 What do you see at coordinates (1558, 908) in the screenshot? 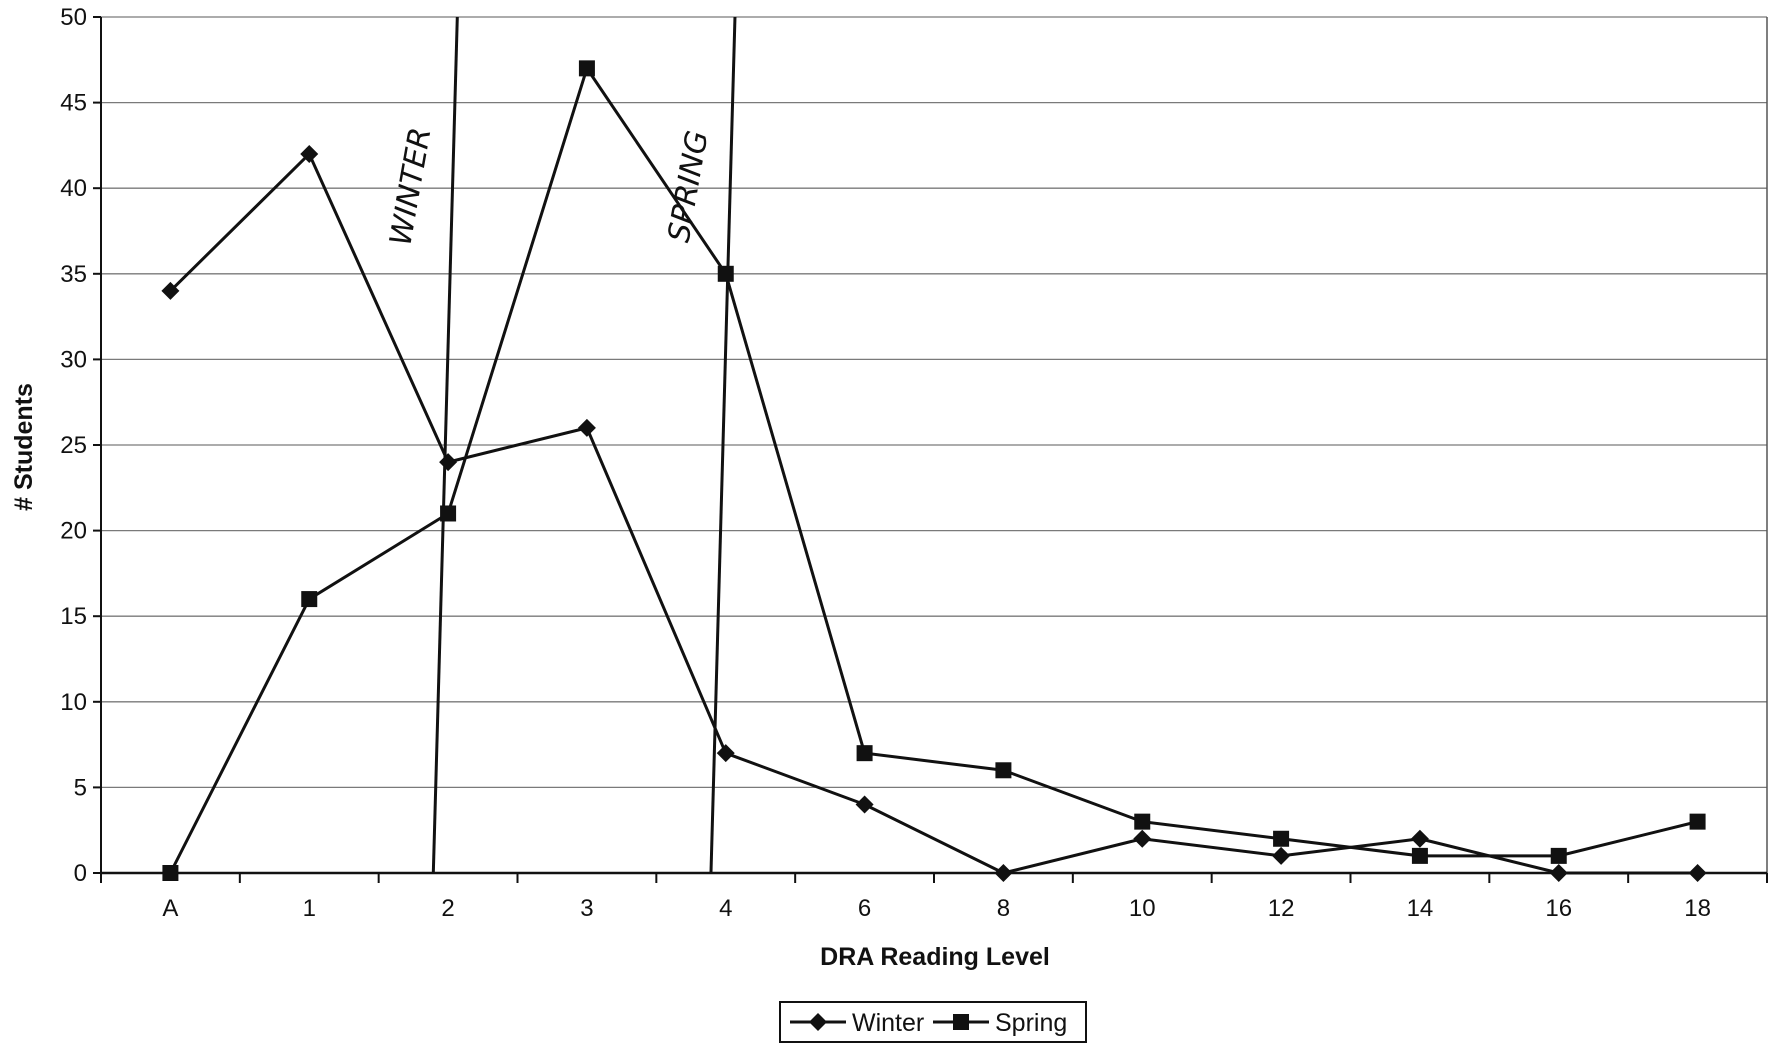
I see `x-tick-label: 16` at bounding box center [1558, 908].